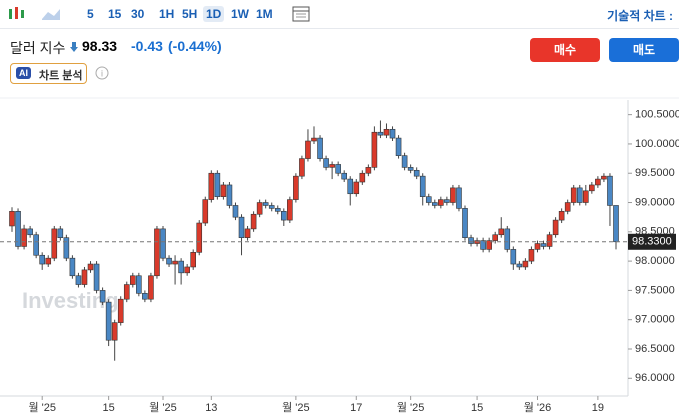  What do you see at coordinates (214, 14) in the screenshot?
I see `interval-button: 1D` at bounding box center [214, 14].